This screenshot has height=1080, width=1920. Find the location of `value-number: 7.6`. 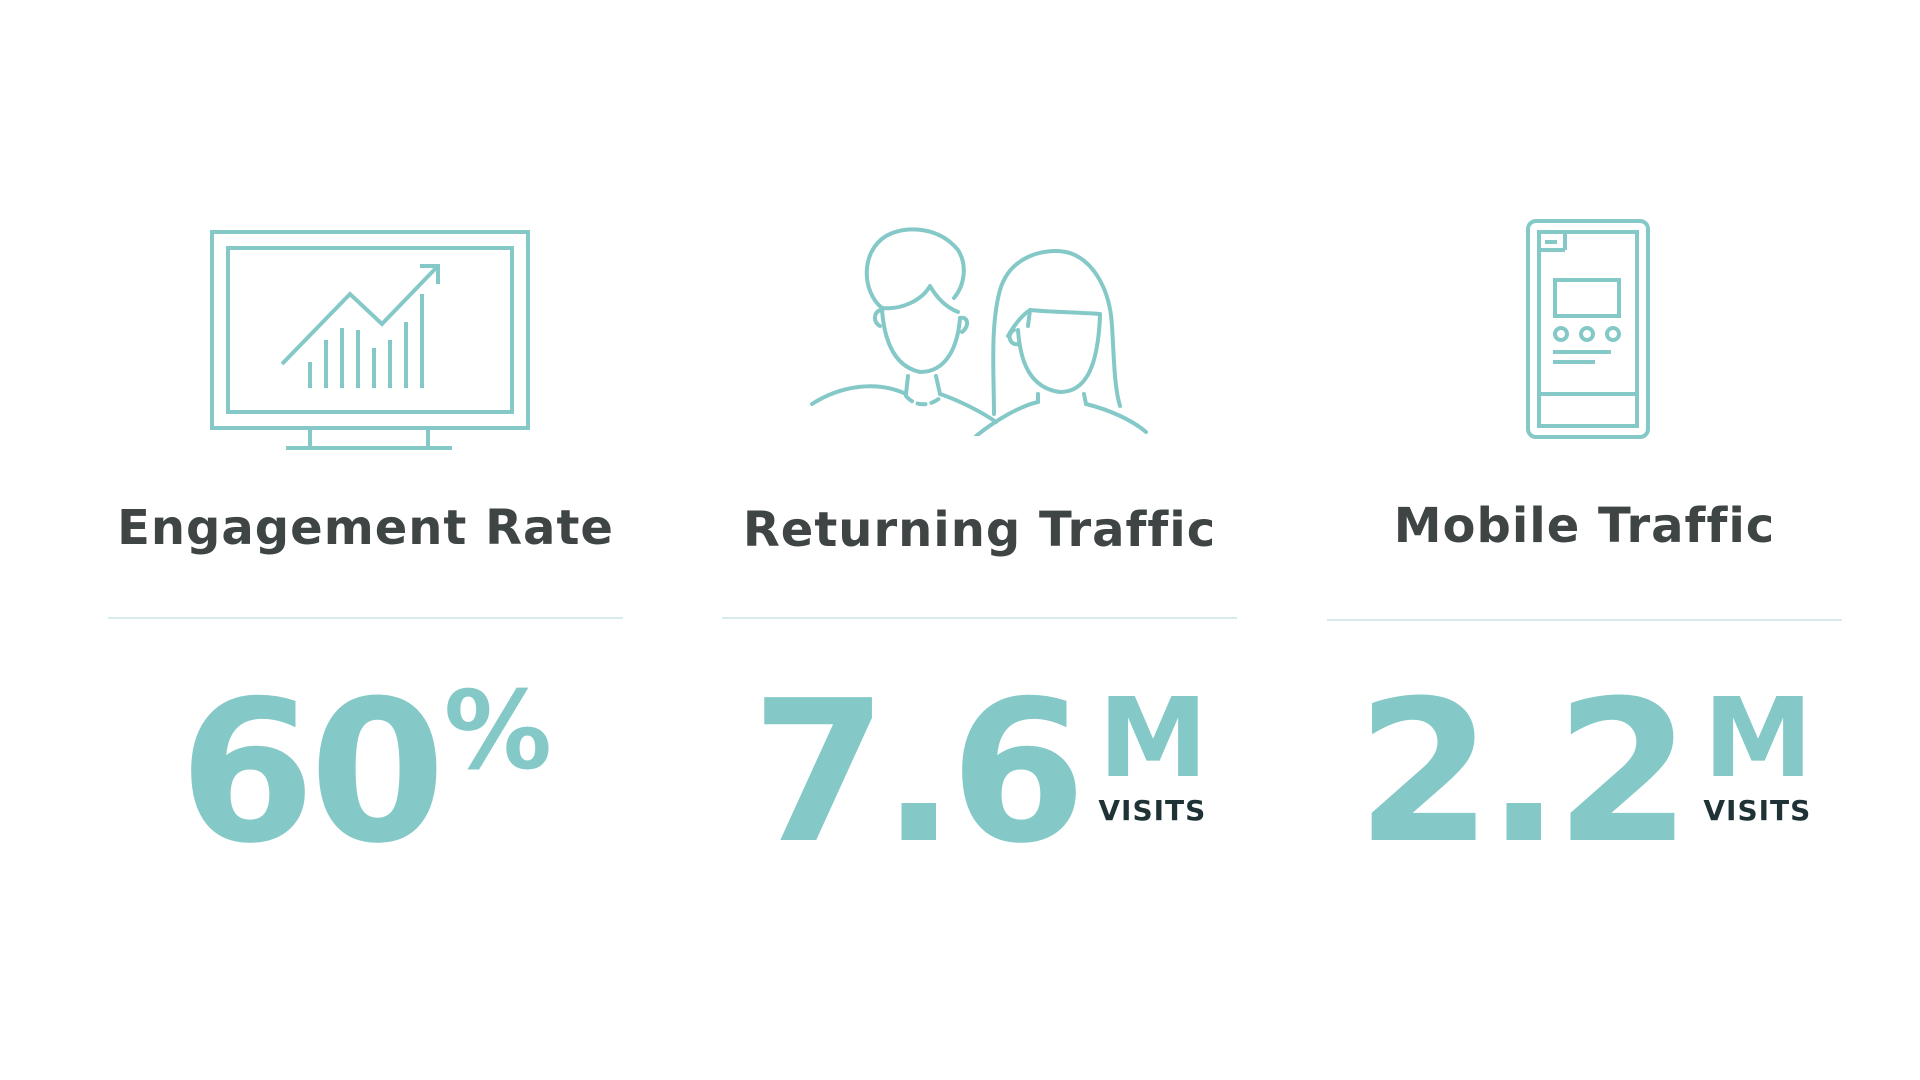

value-number: 7.6 is located at coordinates (918, 773).